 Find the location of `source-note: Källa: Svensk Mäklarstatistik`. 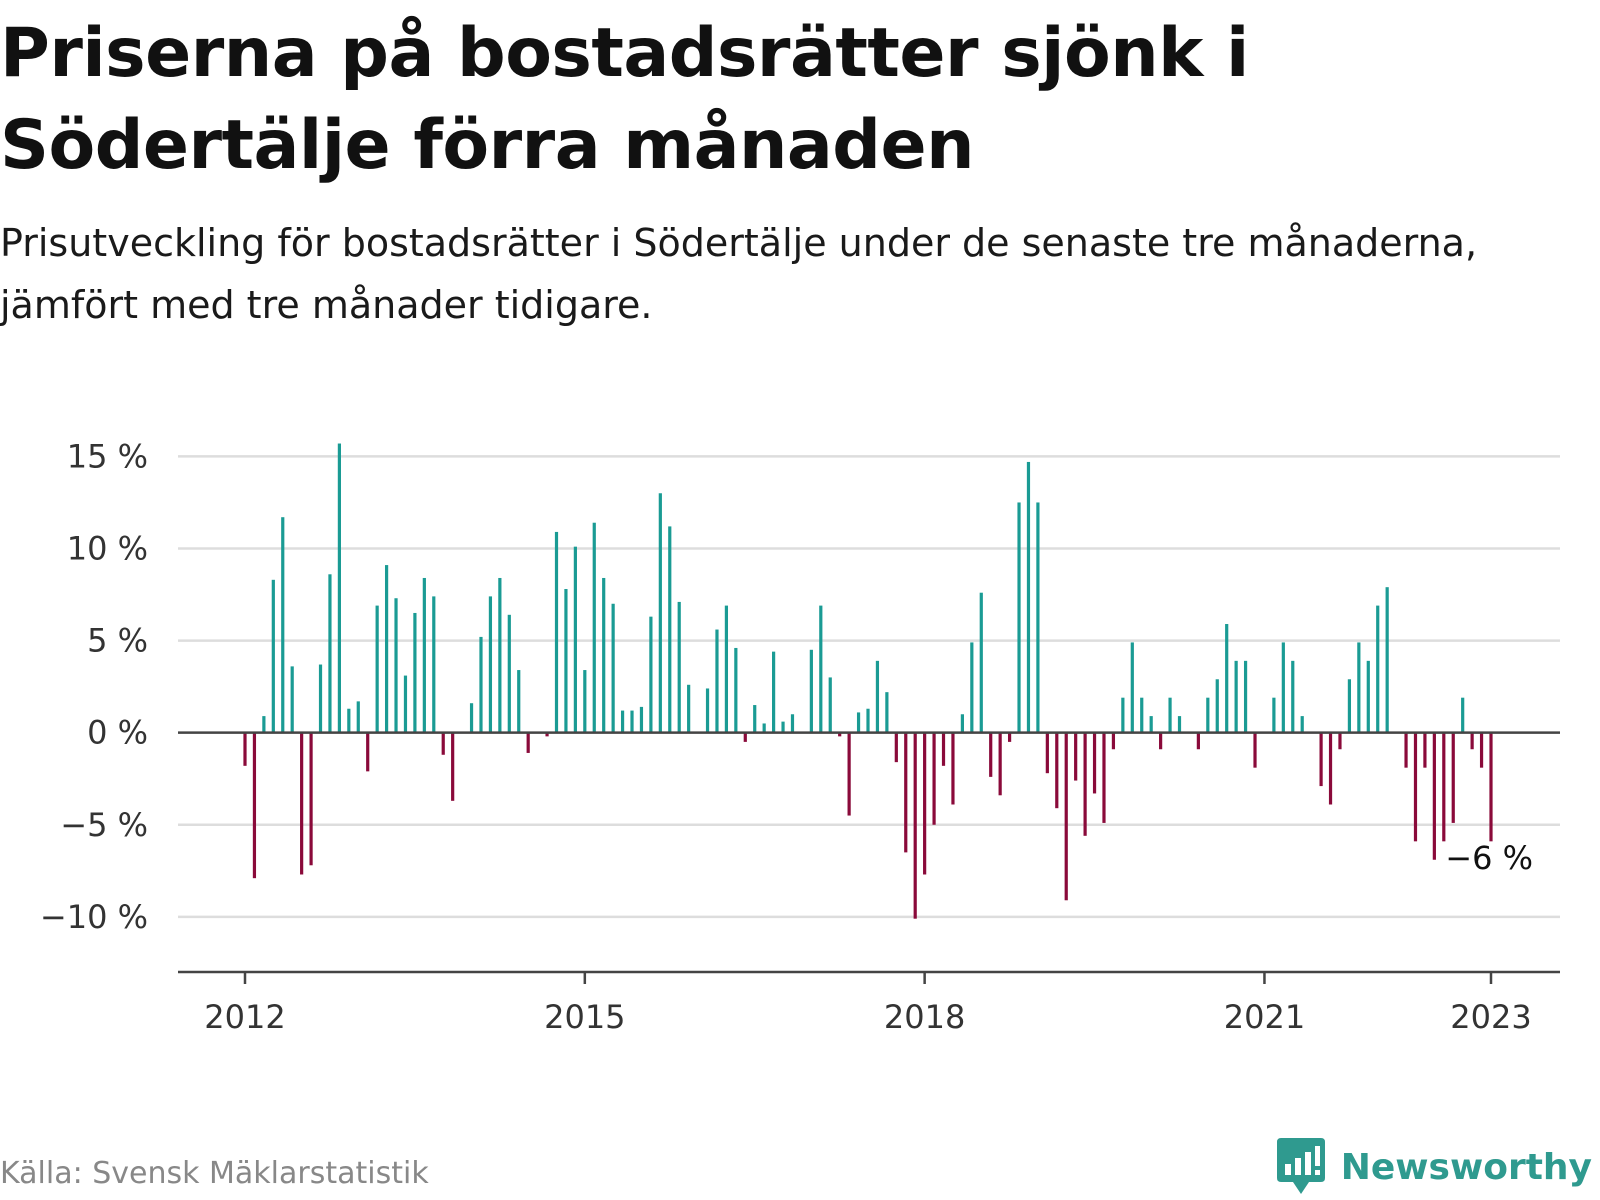

source-note: Källa: Svensk Mäklarstatistik is located at coordinates (214, 1173).